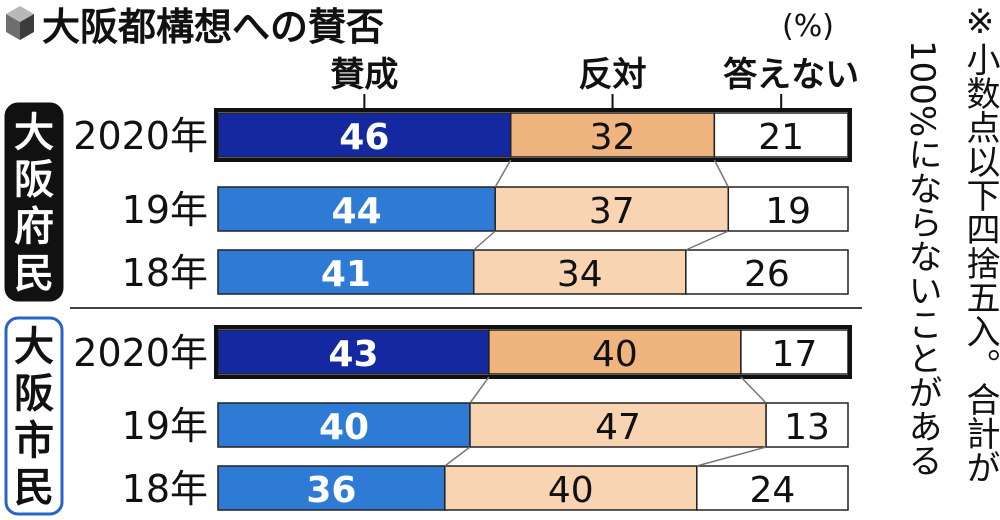  What do you see at coordinates (808, 26) in the screenshot?
I see `unit-label: (%)` at bounding box center [808, 26].